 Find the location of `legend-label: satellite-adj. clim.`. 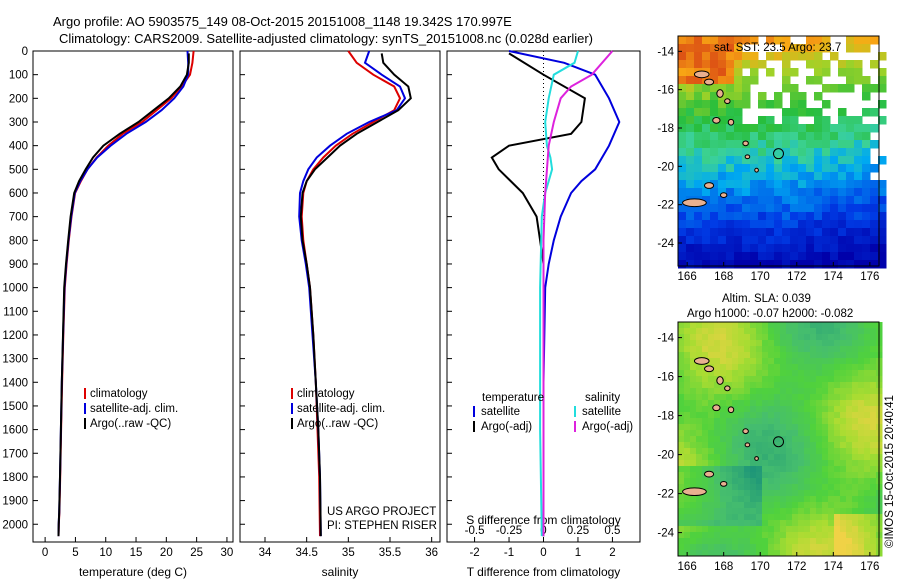

legend-label: satellite-adj. clim. is located at coordinates (134, 409).